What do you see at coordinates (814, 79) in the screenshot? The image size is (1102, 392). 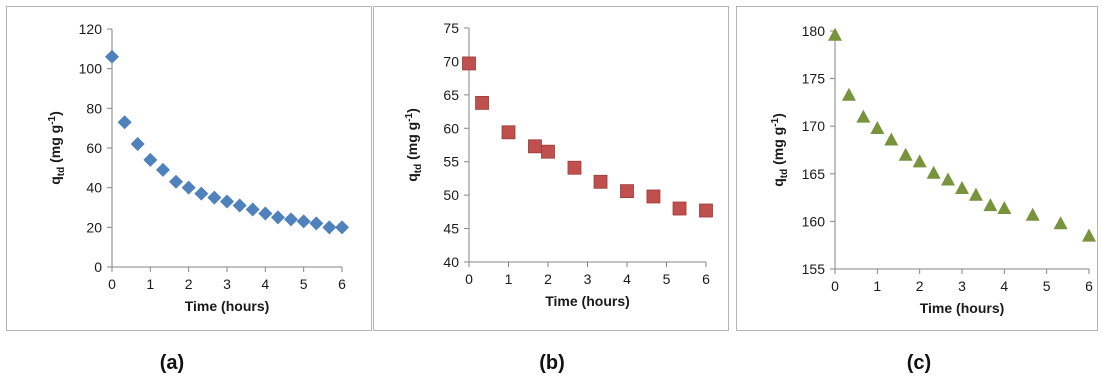 I see `y-tick-label: 175` at bounding box center [814, 79].